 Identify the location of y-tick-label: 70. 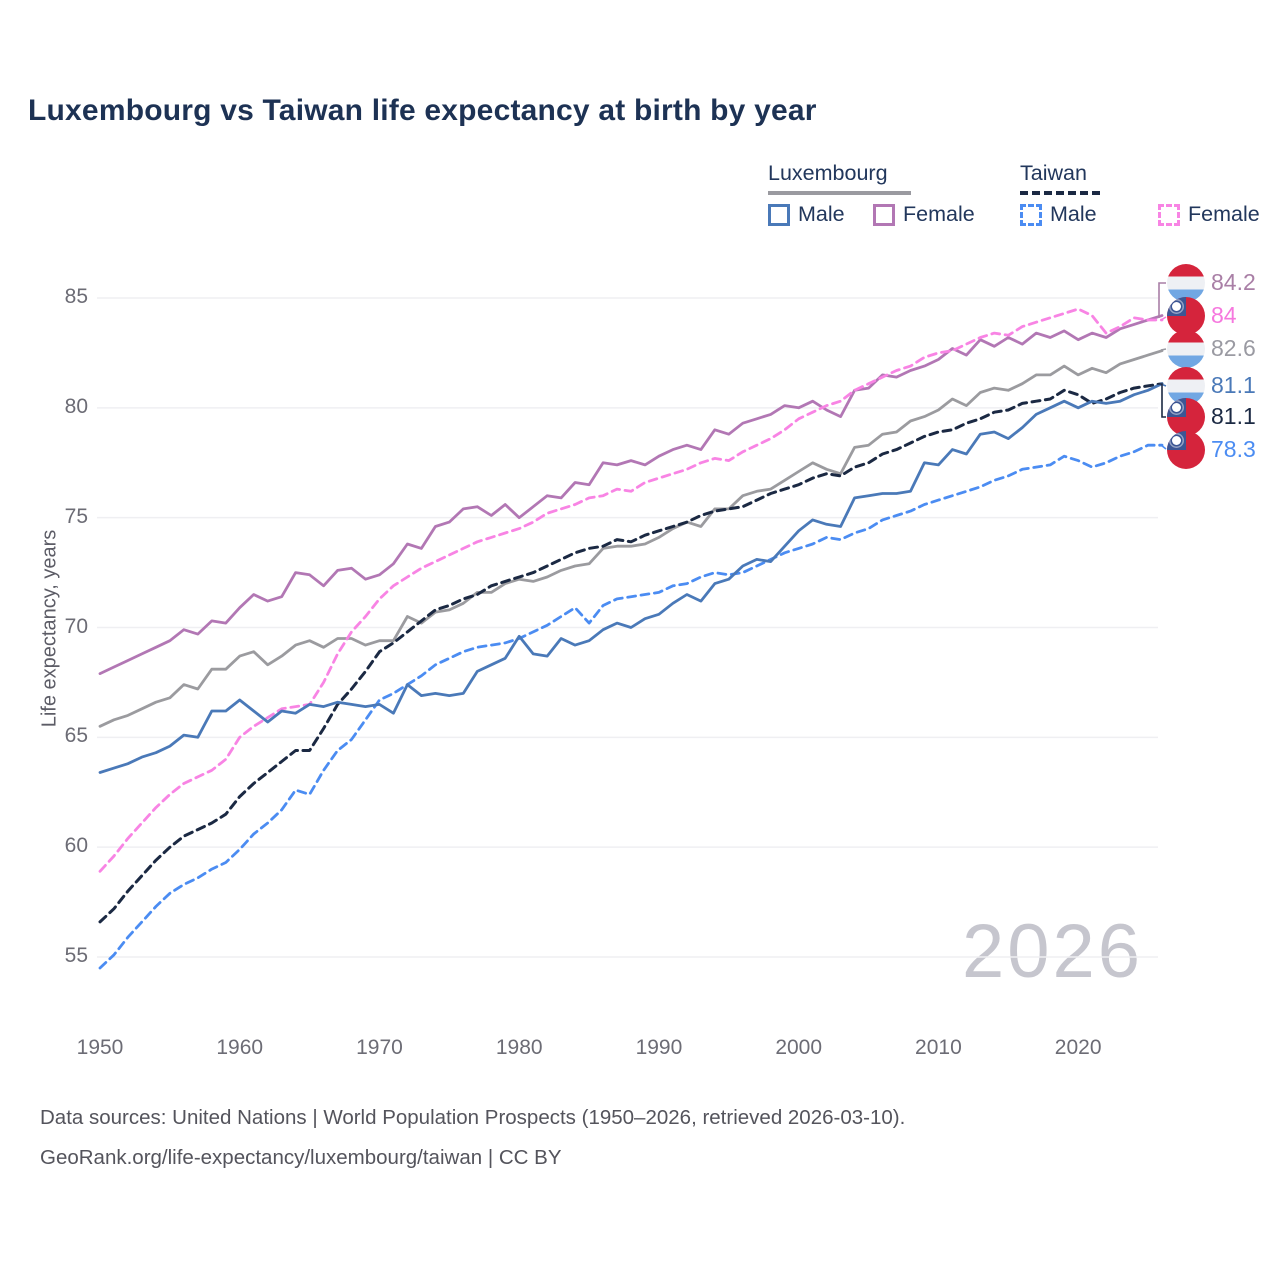
(76, 626).